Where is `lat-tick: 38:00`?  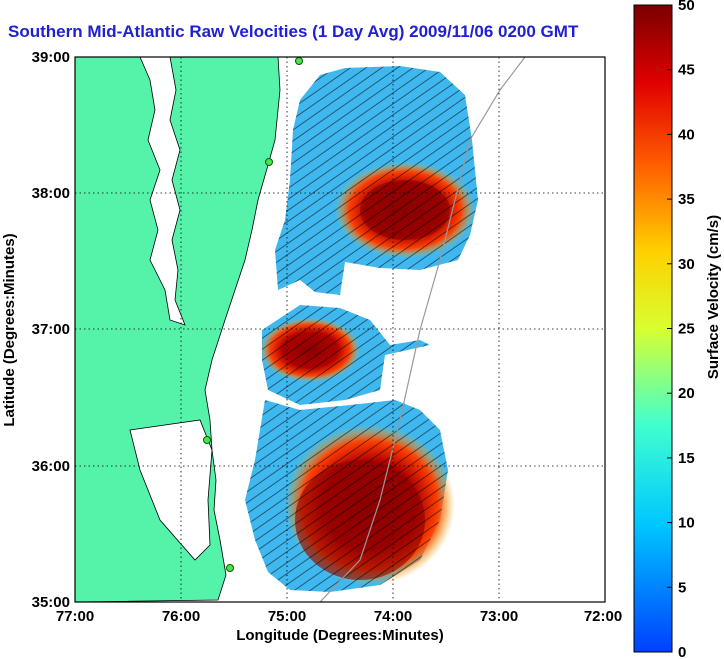 lat-tick: 38:00 is located at coordinates (51, 193).